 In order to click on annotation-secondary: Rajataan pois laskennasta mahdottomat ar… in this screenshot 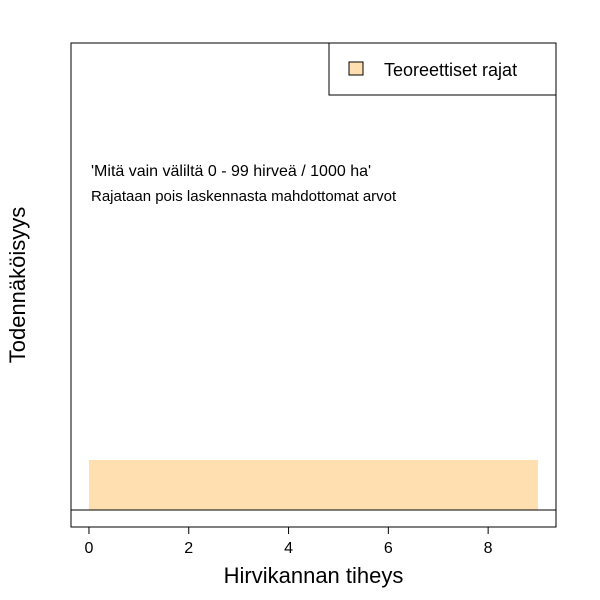, I will do `click(244, 196)`.